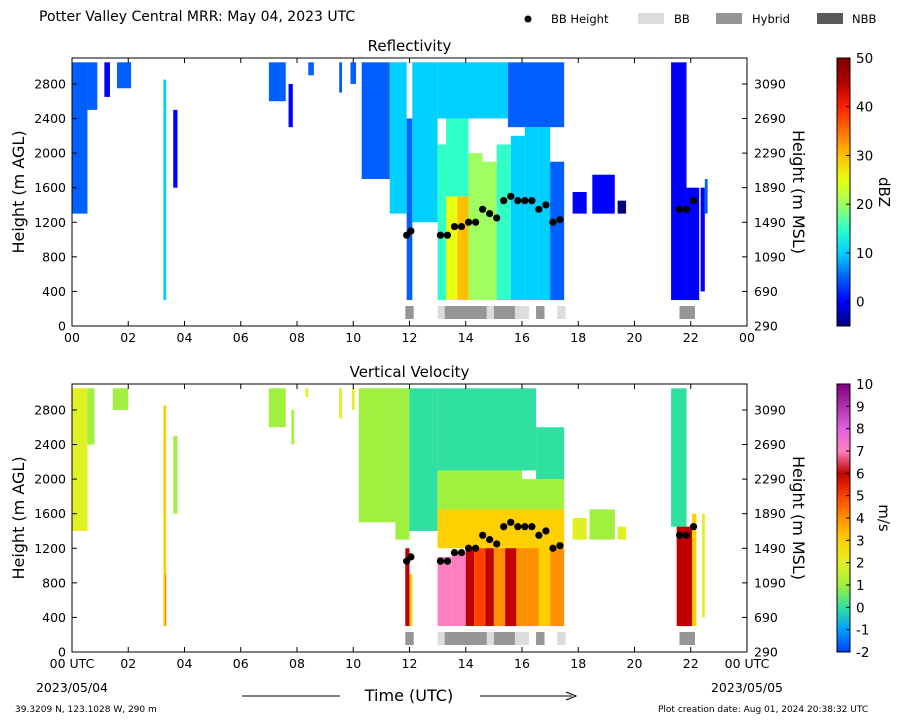 Image resolution: width=900 pixels, height=725 pixels. I want to click on end-date-label: 2023/05/05, so click(747, 687).